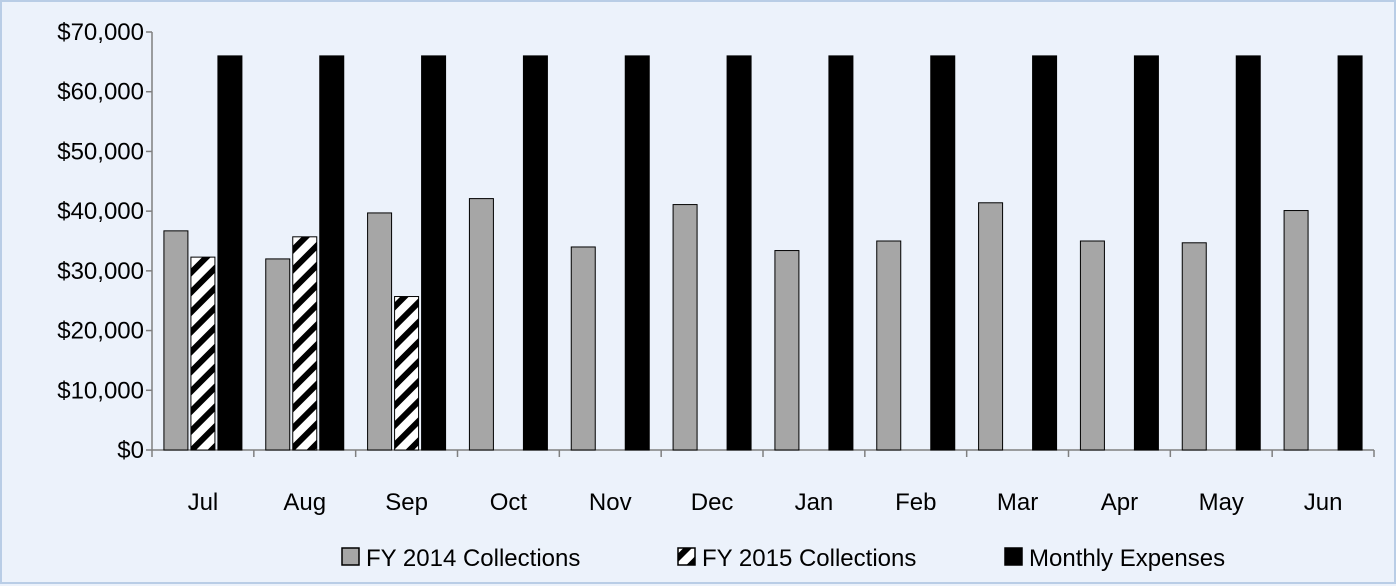  I want to click on bar-fy-2014-collections-jun, so click(1296, 330).